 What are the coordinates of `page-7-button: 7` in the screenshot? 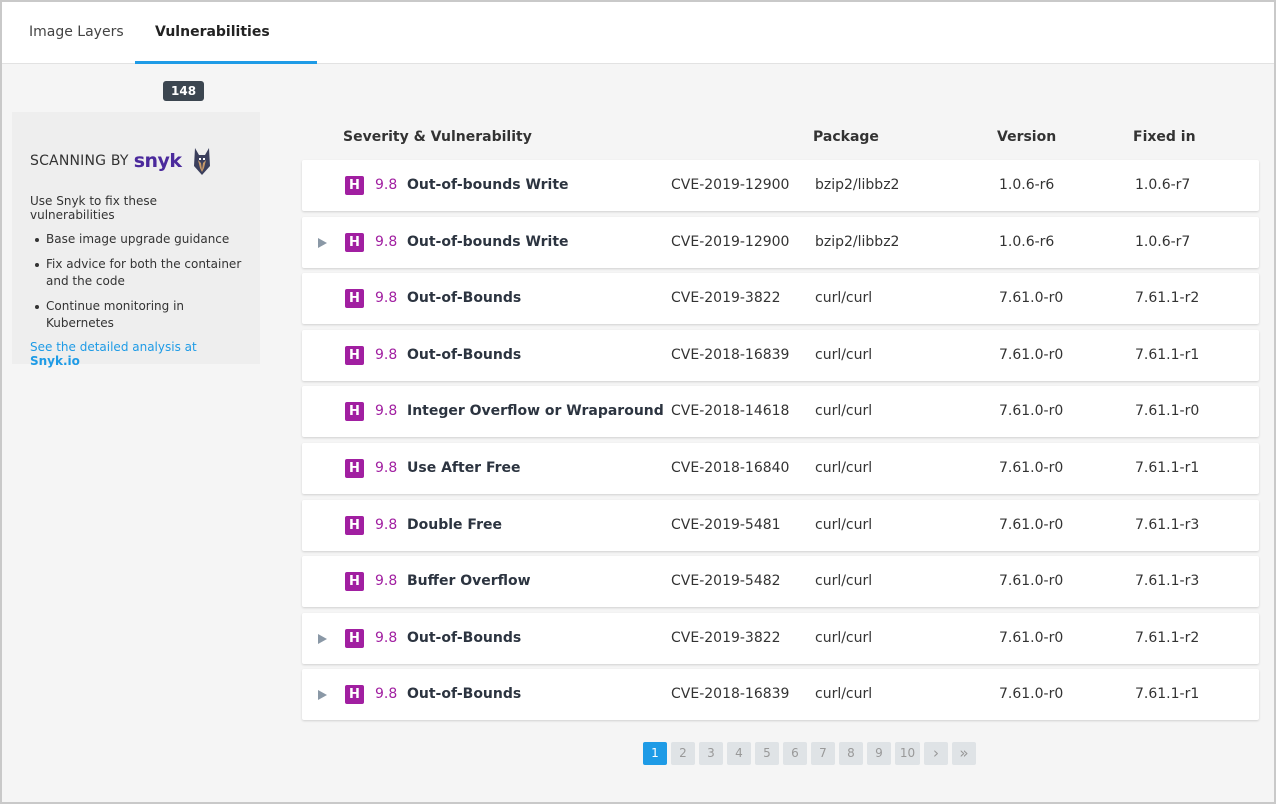 It's located at (823, 753).